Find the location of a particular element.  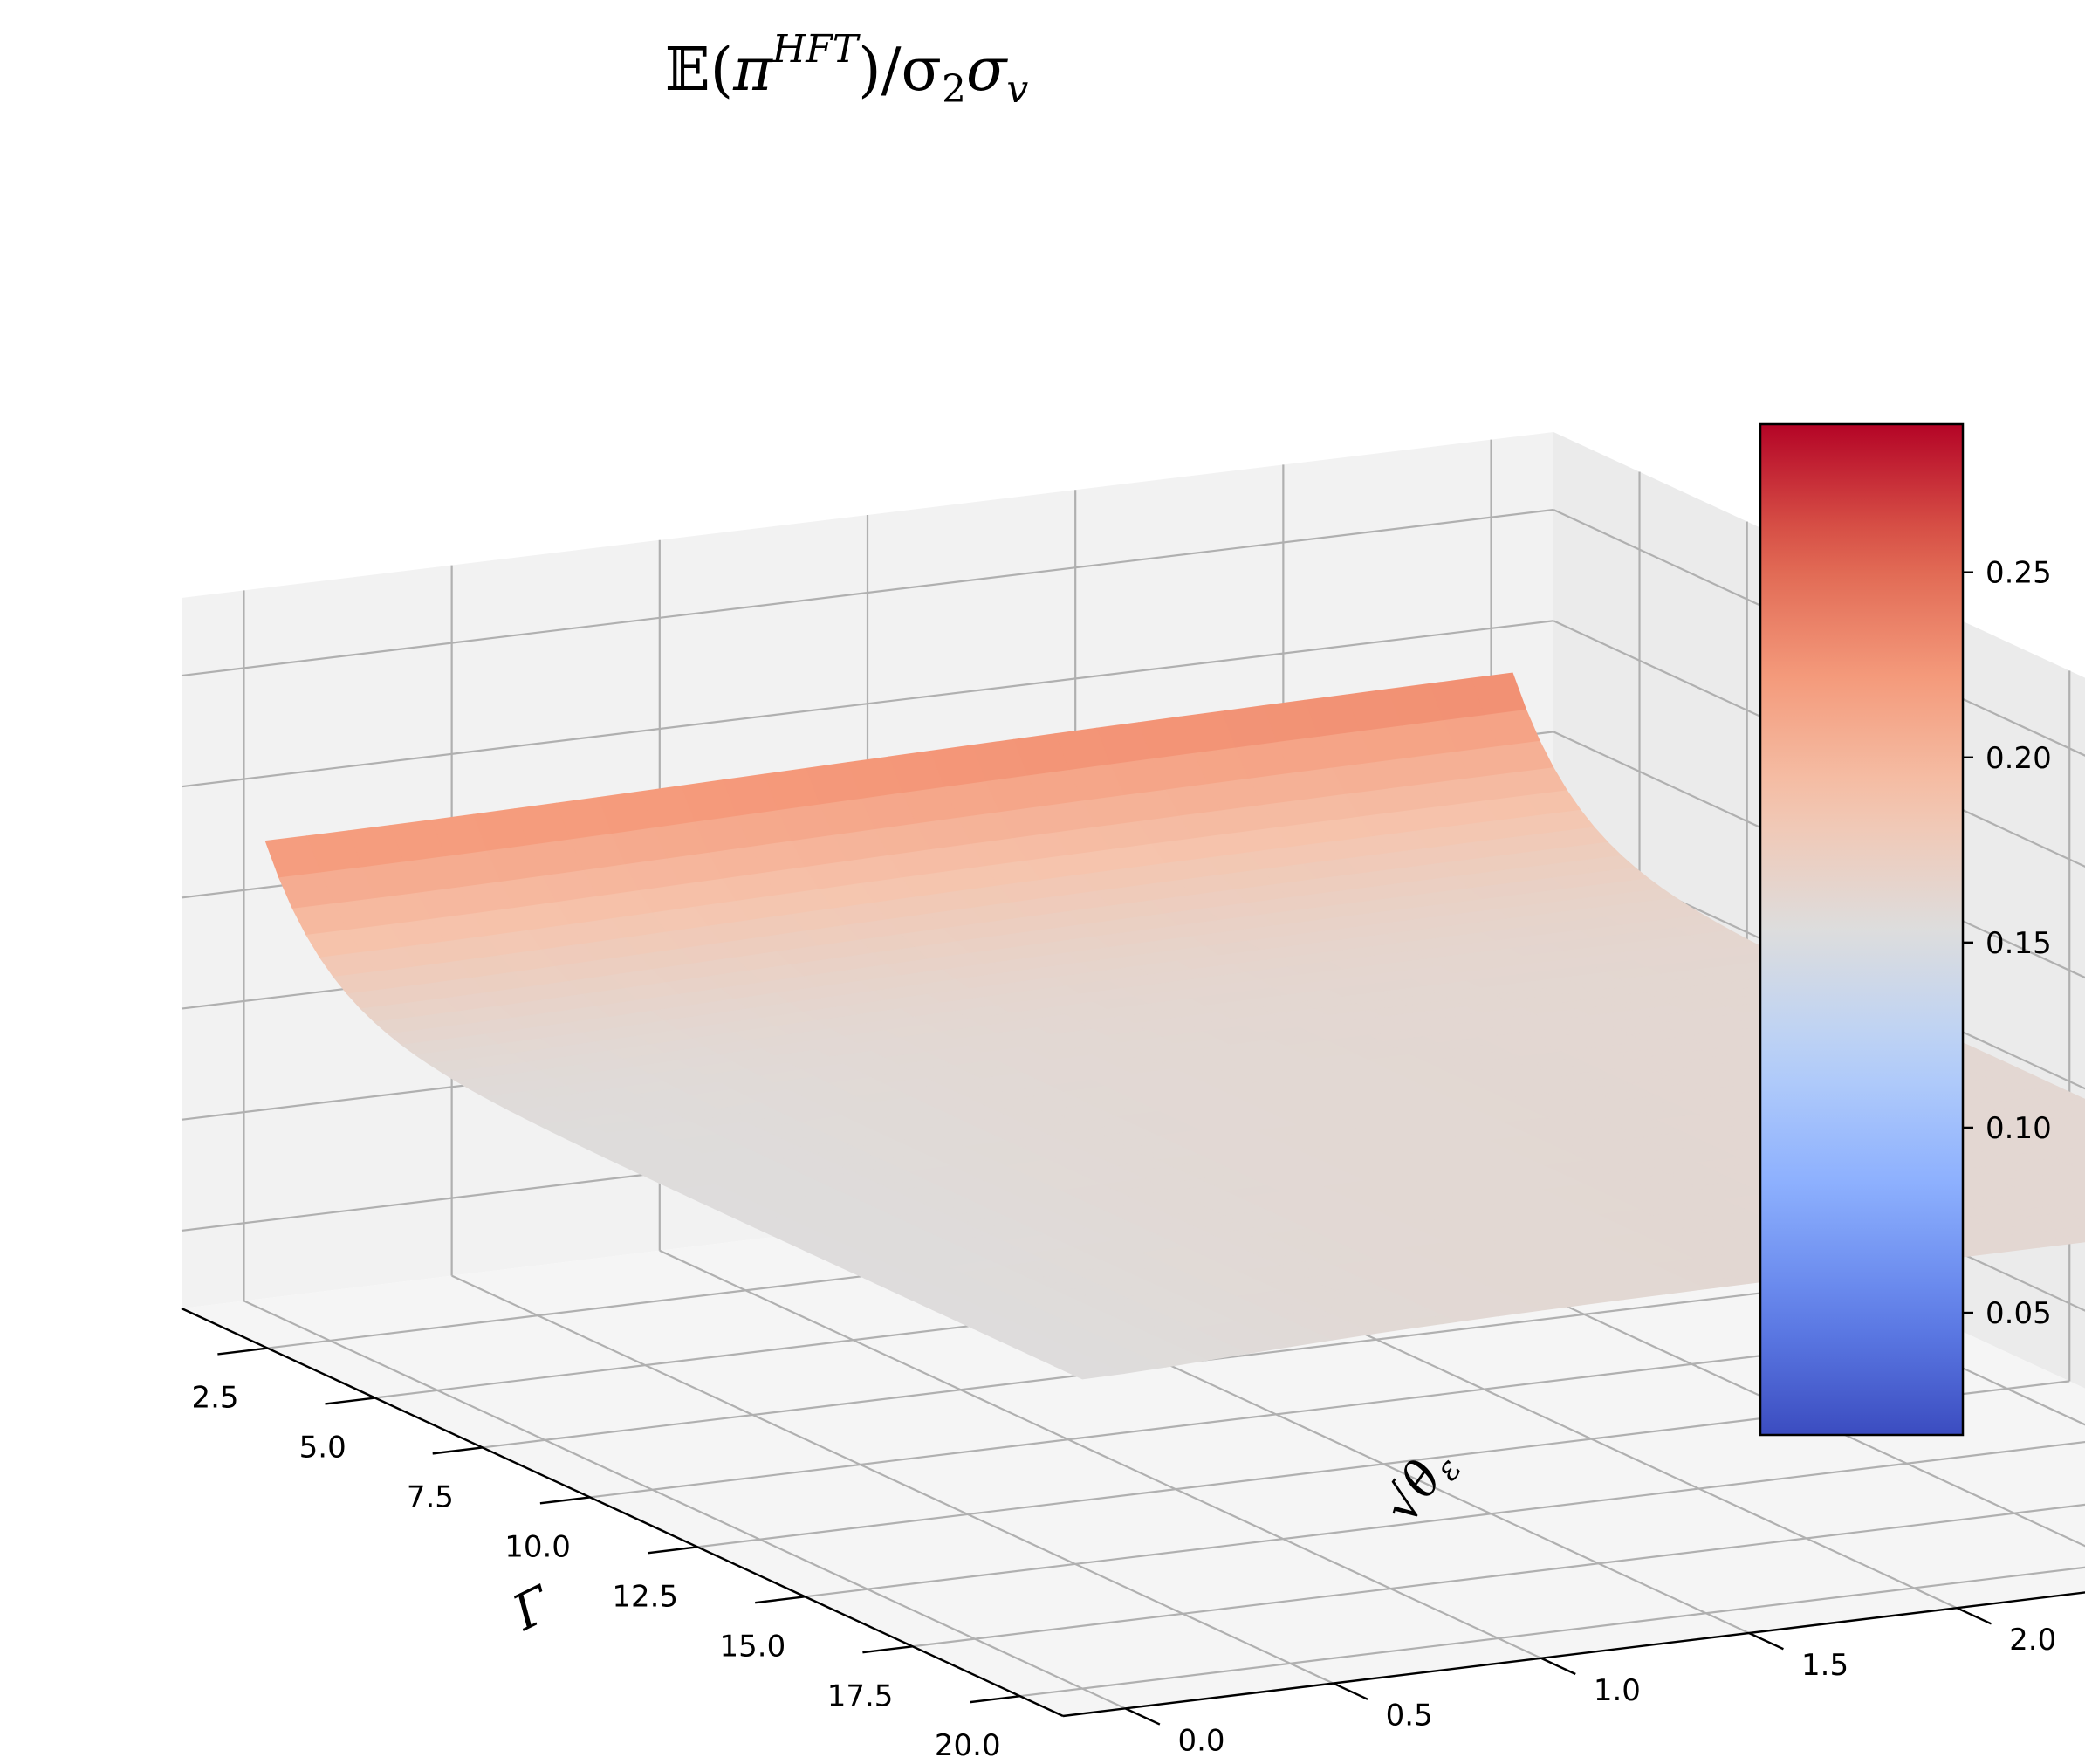

chart-title: 𝔼(πHFT)/σ2σv is located at coordinates (847, 69).